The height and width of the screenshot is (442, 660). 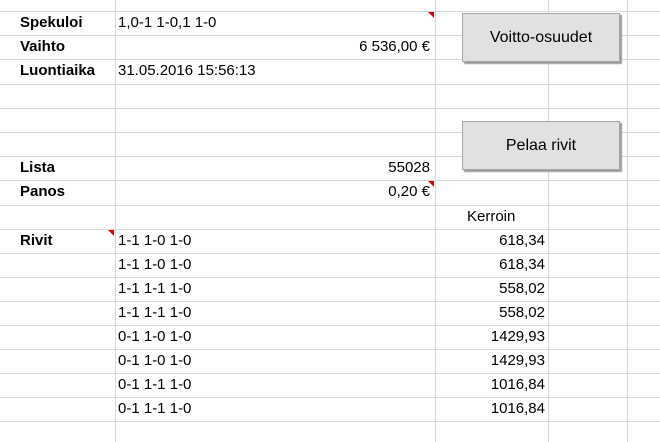 What do you see at coordinates (409, 191) in the screenshot?
I see `panos-value: 0,20 €` at bounding box center [409, 191].